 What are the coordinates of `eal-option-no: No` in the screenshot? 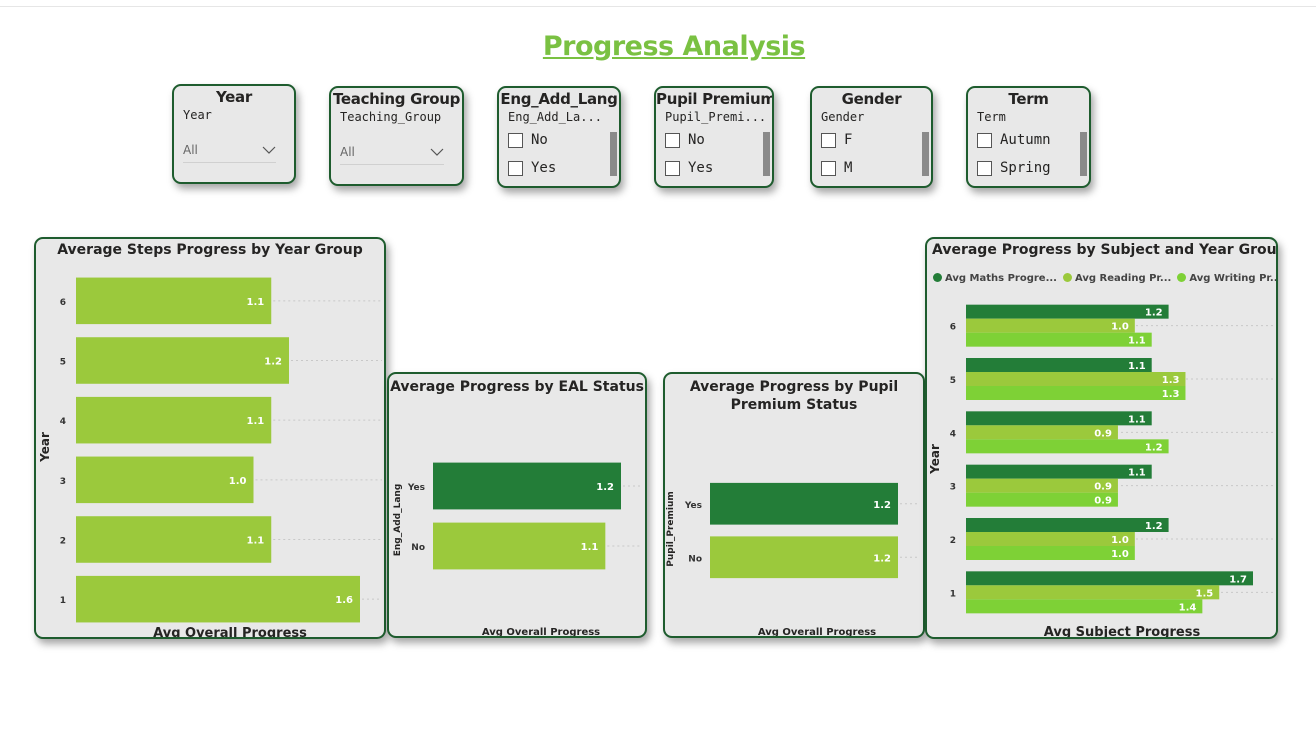 It's located at (563, 140).